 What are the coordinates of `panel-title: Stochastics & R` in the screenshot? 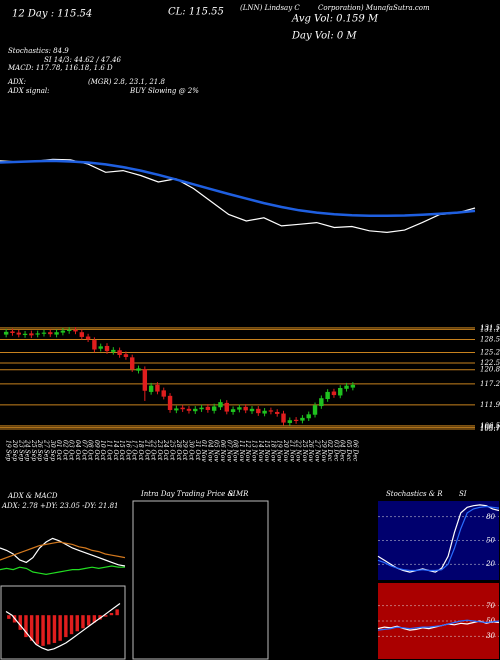 It's located at (414, 494).